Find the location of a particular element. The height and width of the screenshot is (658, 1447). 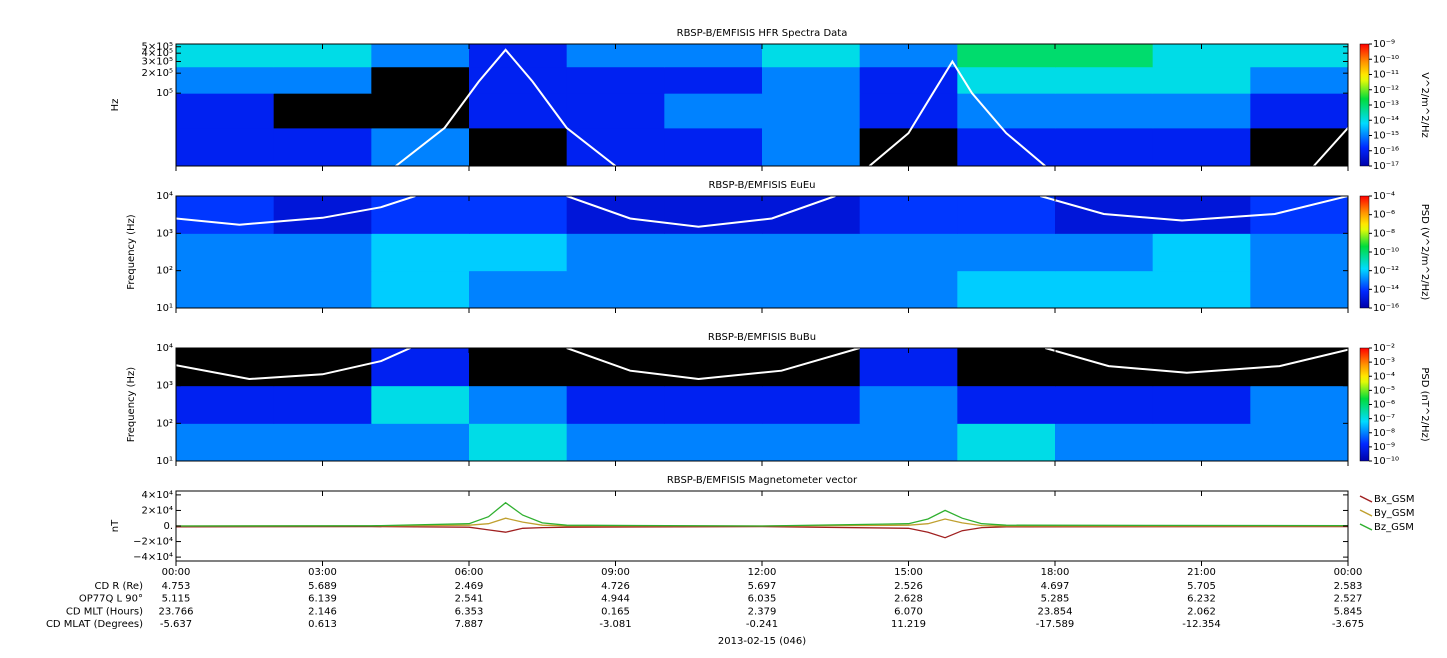

ephemeris-value: 6.232 is located at coordinates (1201, 599).